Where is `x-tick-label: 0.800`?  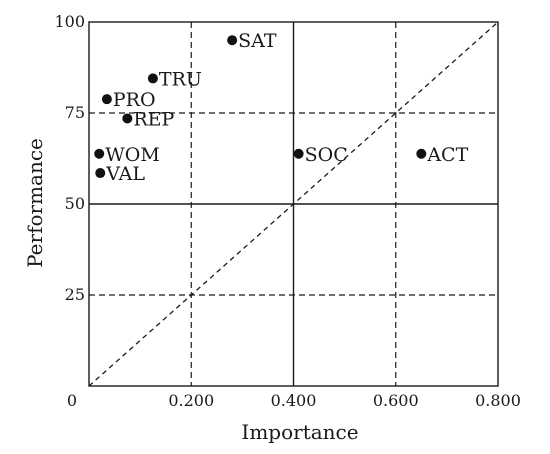 x-tick-label: 0.800 is located at coordinates (498, 400).